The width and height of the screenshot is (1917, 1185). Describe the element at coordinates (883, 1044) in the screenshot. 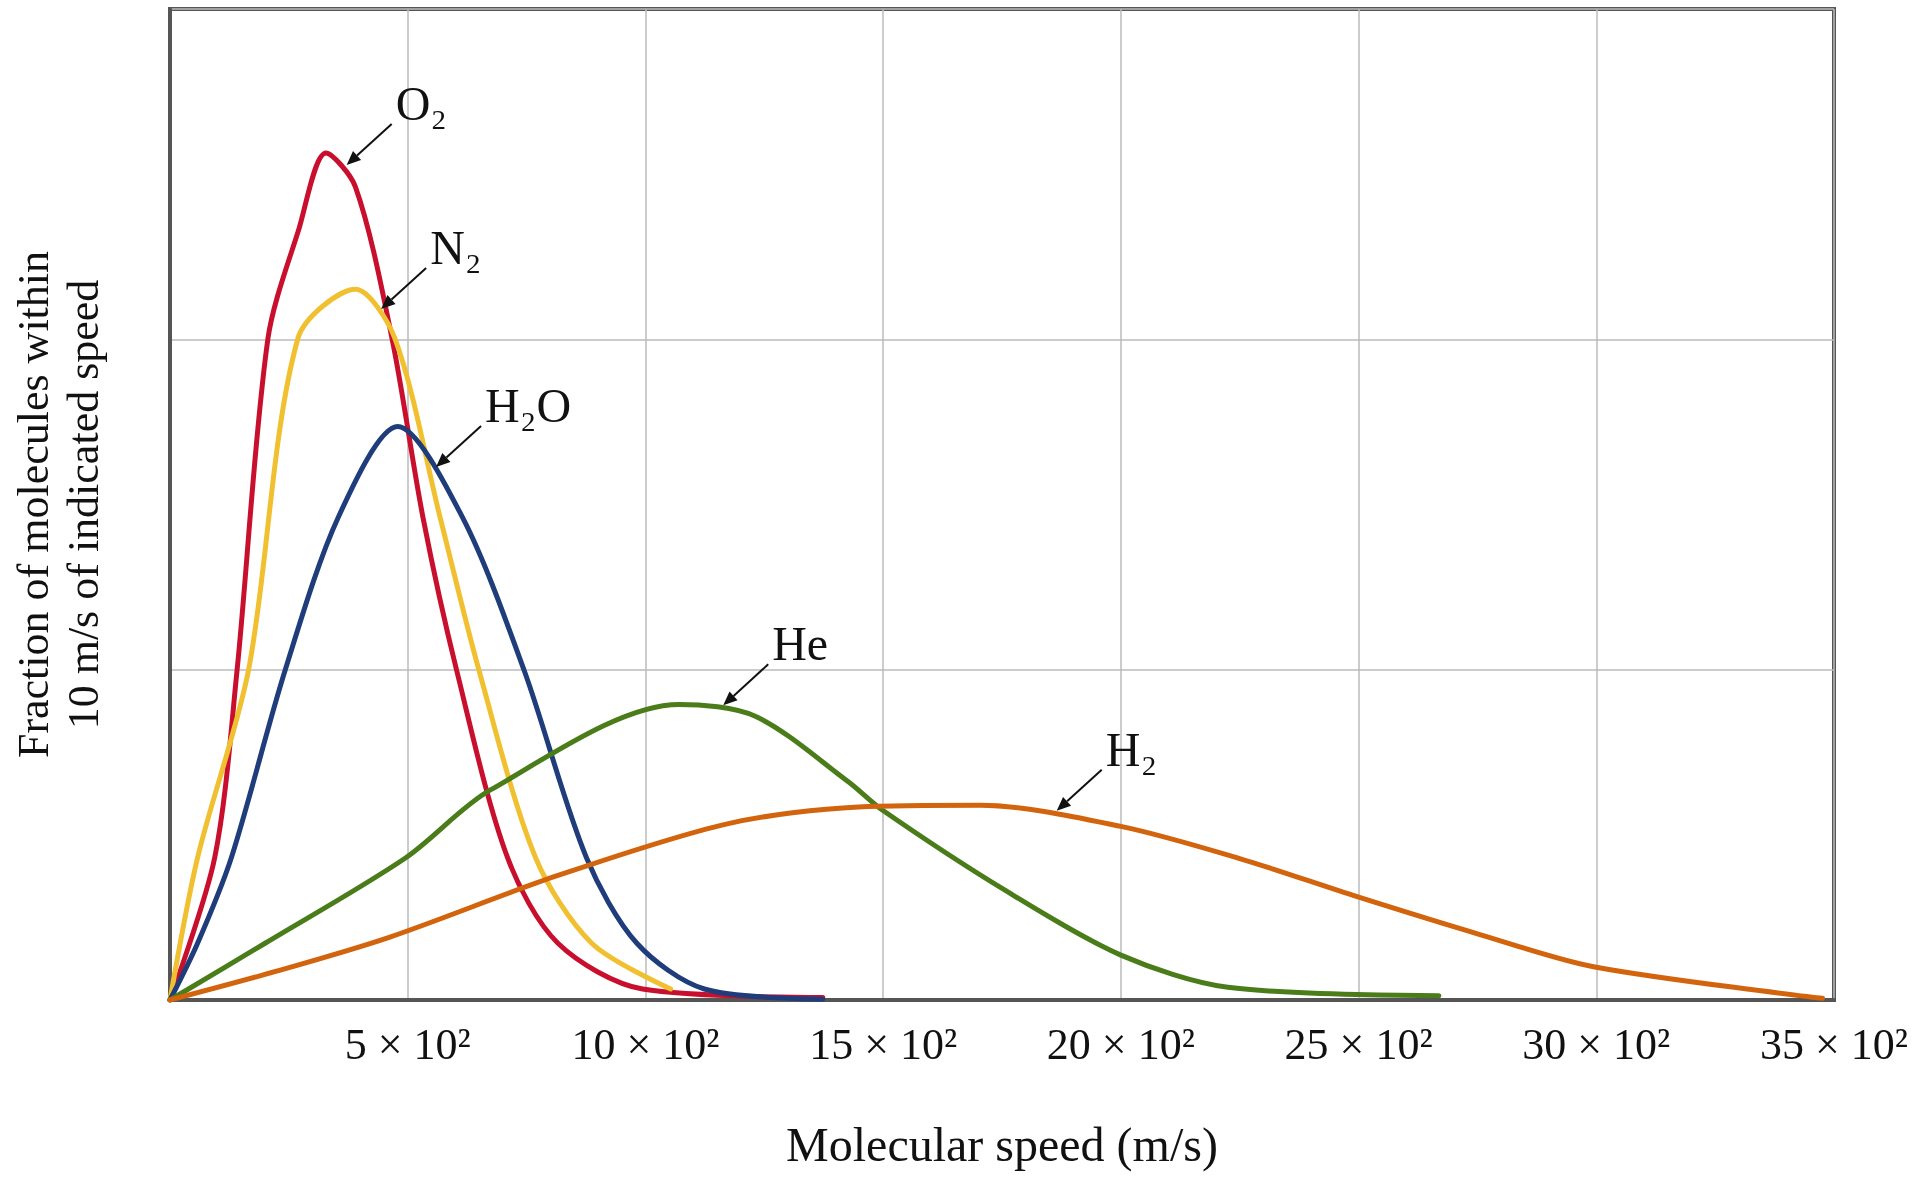

I see `x-tick-label: 15 × 10²` at that location.